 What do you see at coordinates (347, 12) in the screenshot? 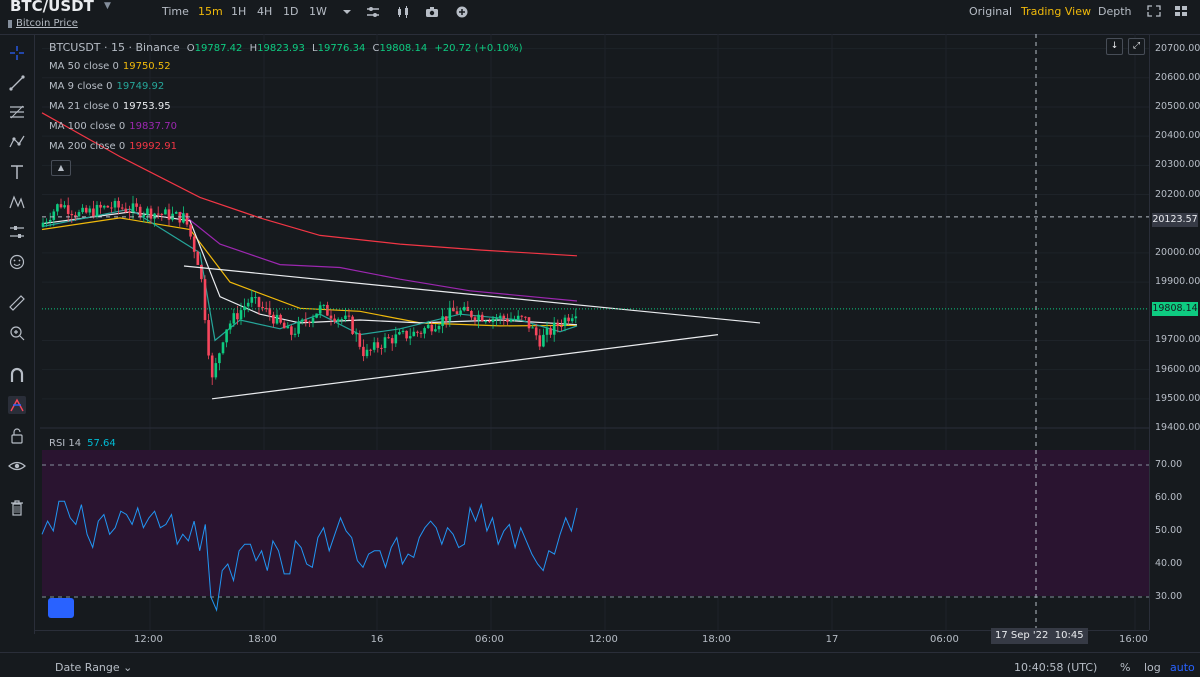
I see `more-timeframes-chevron-down-icon` at bounding box center [347, 12].